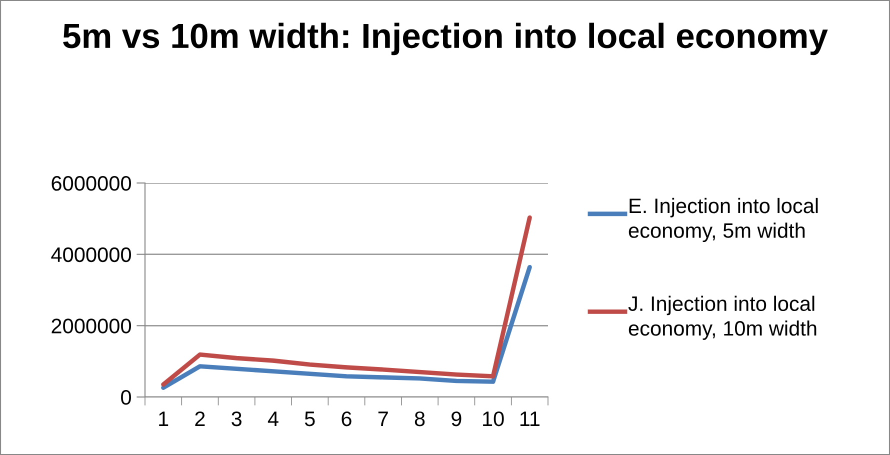 This screenshot has height=455, width=890. What do you see at coordinates (723, 220) in the screenshot?
I see `legend-label: E. Injection into local economy, 5m width` at bounding box center [723, 220].